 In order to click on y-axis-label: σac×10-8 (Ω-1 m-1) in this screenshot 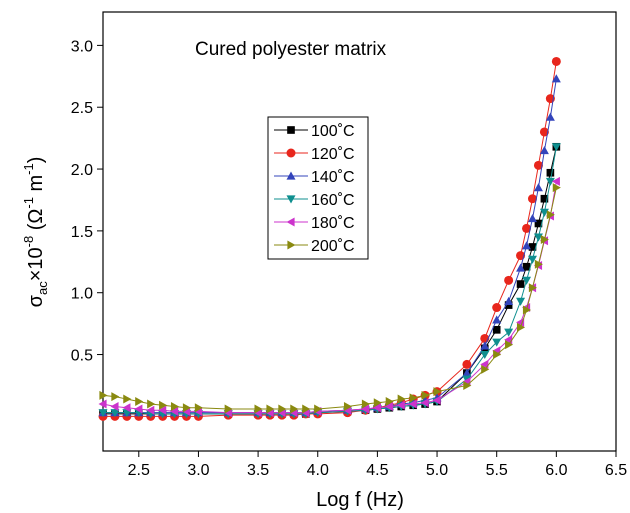, I will do `click(35, 232)`.